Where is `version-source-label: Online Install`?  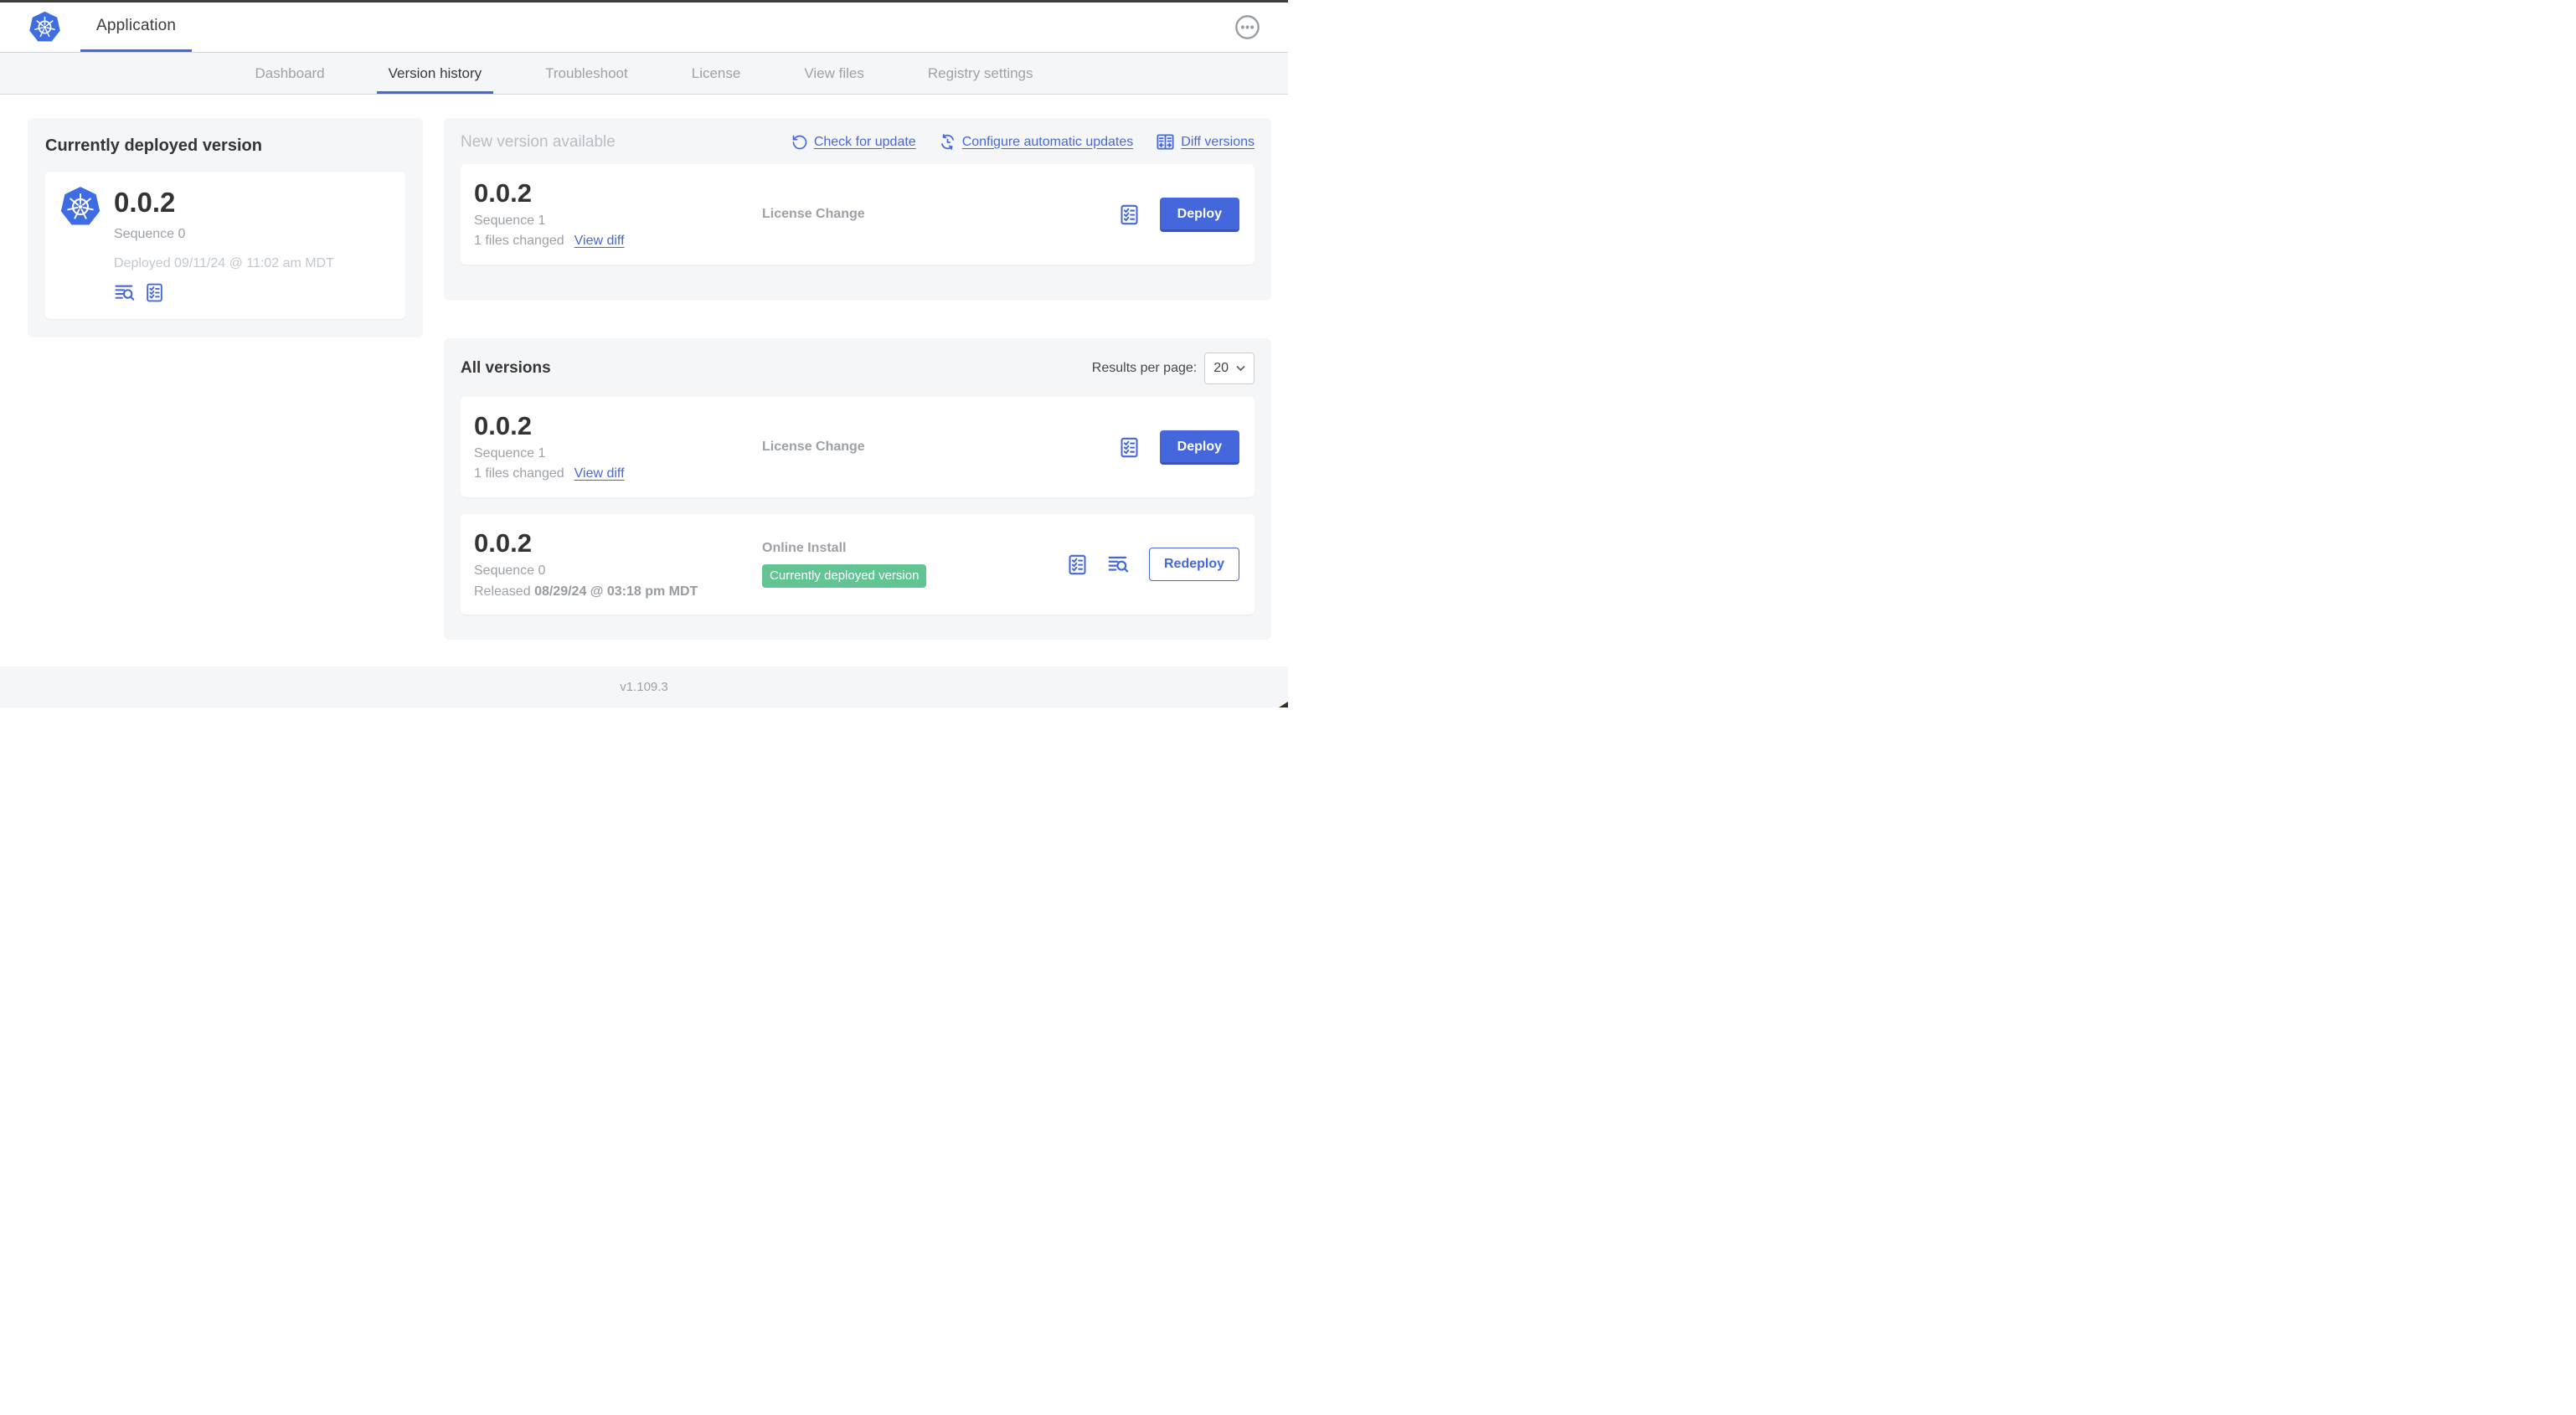
version-source-label: Online Install is located at coordinates (804, 548).